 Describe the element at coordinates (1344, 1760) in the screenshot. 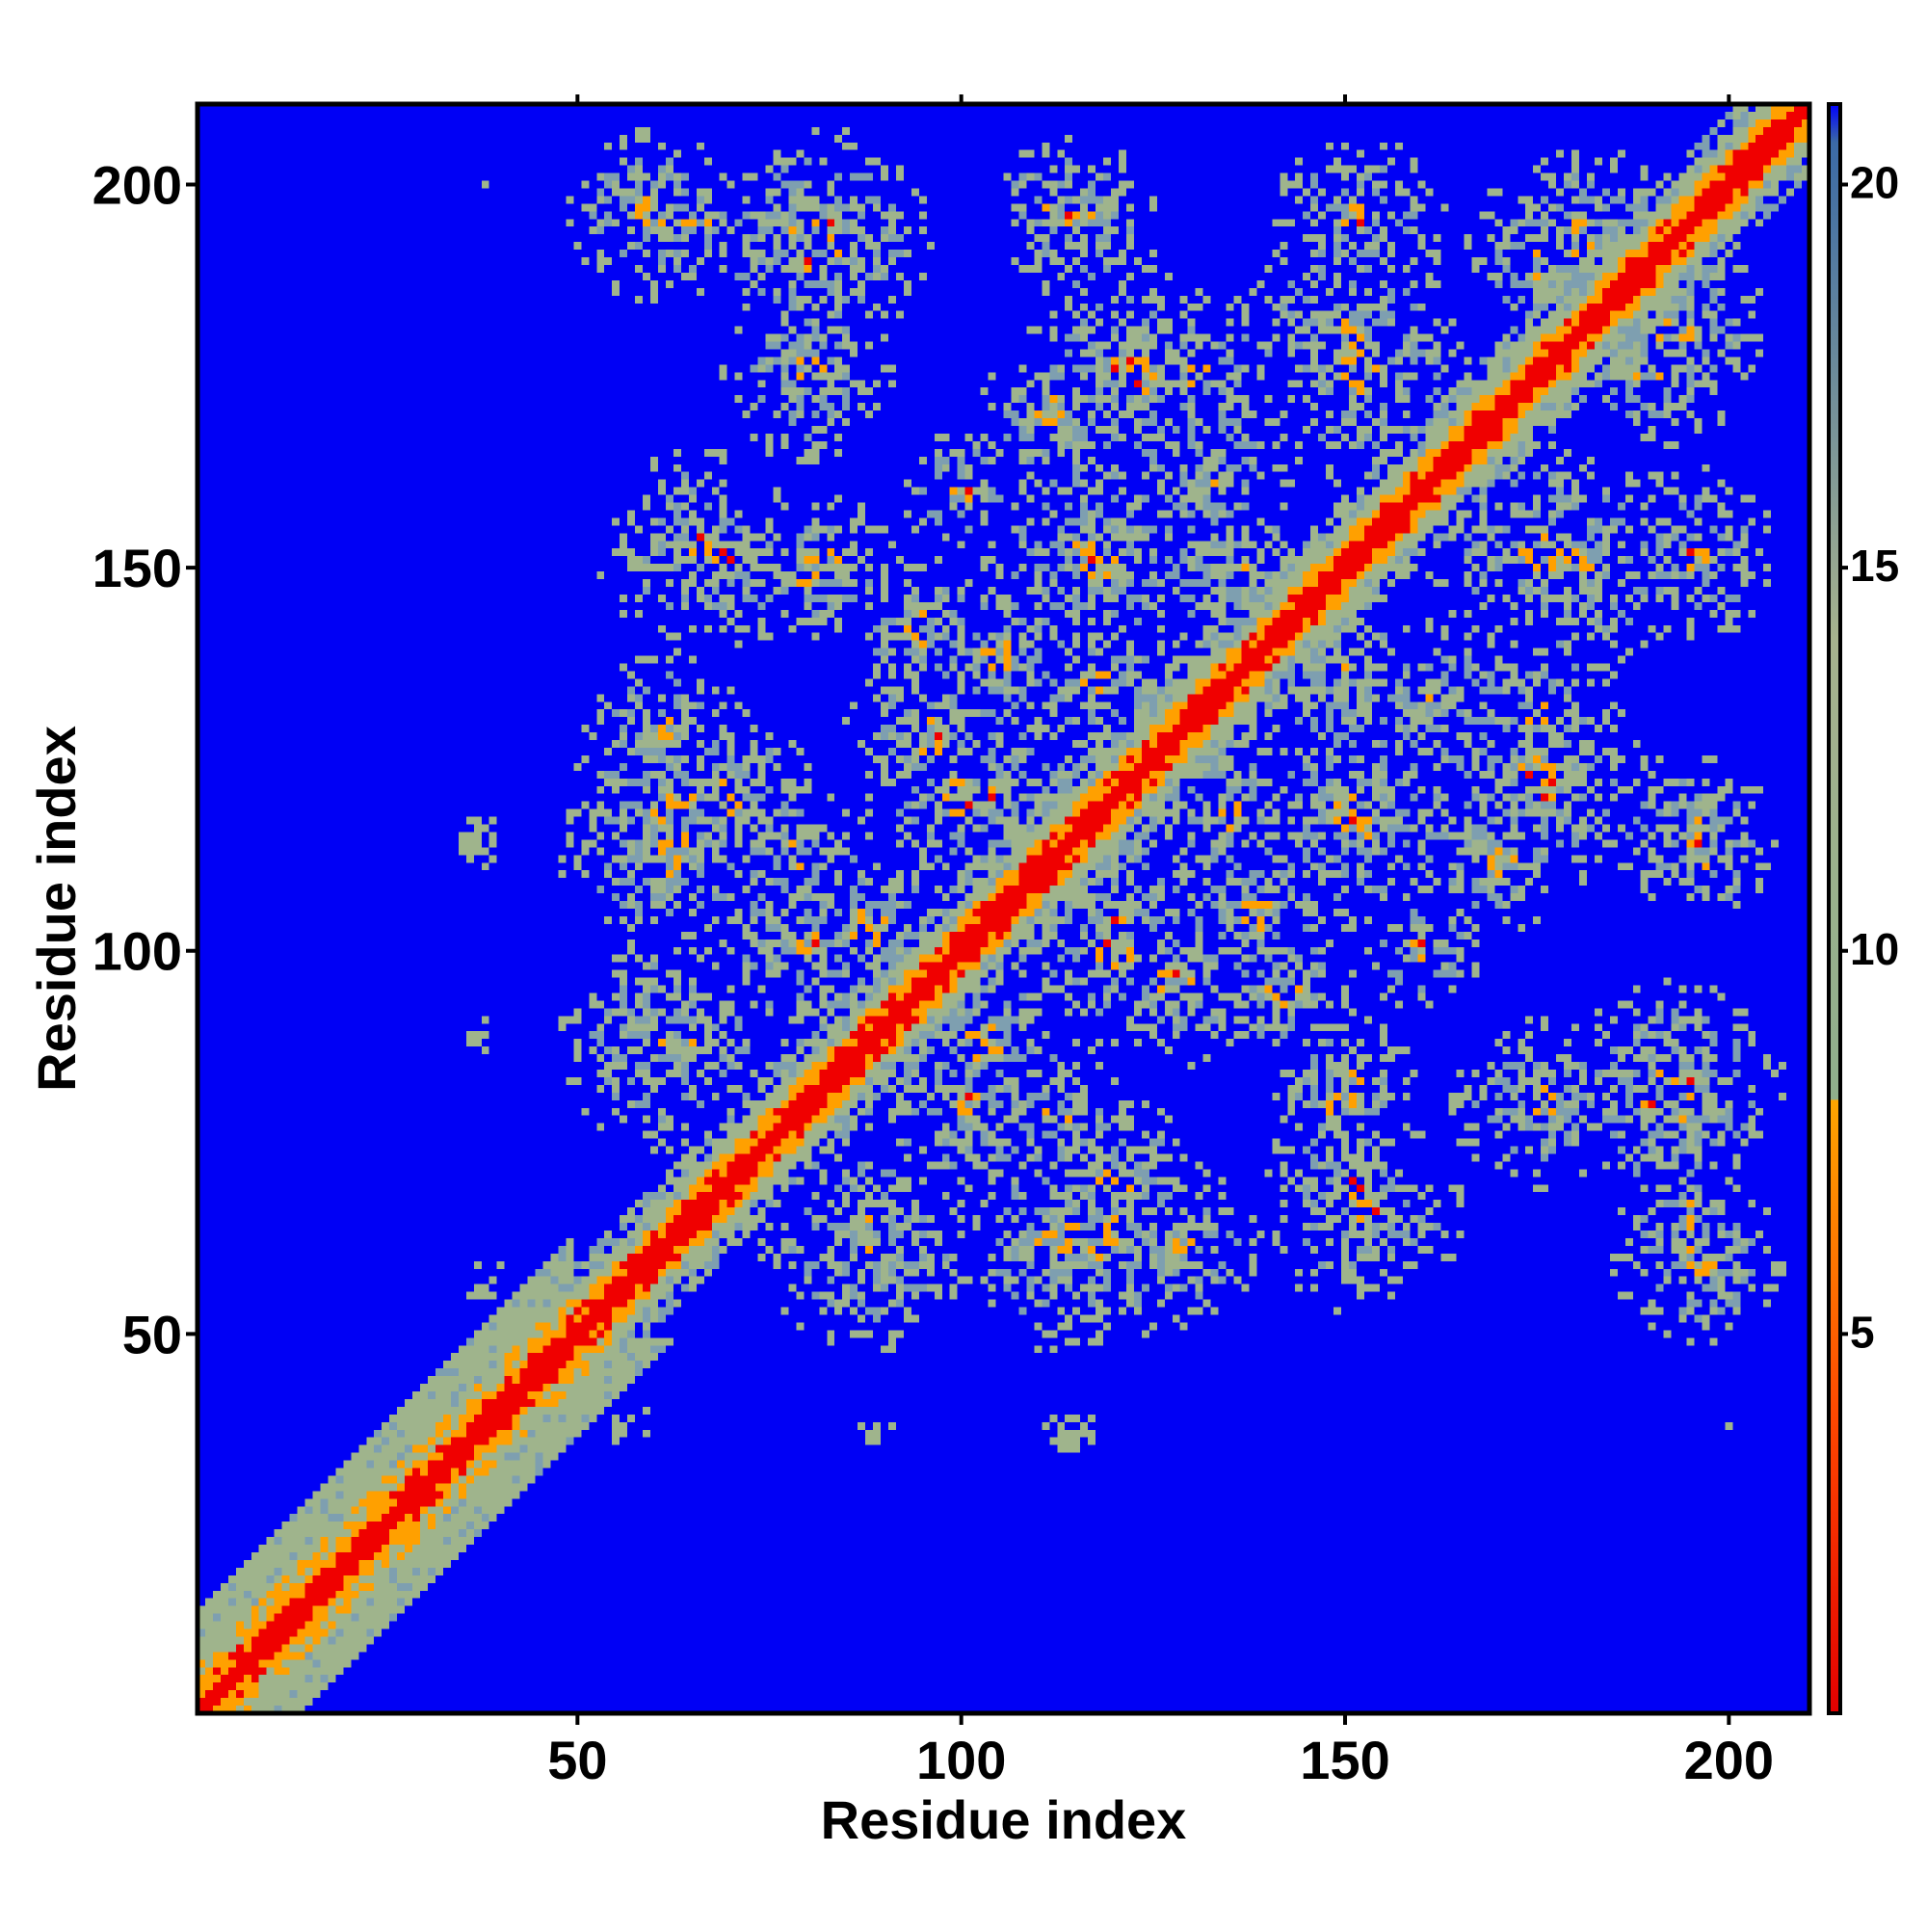

I see `x-tick-label: 150` at that location.